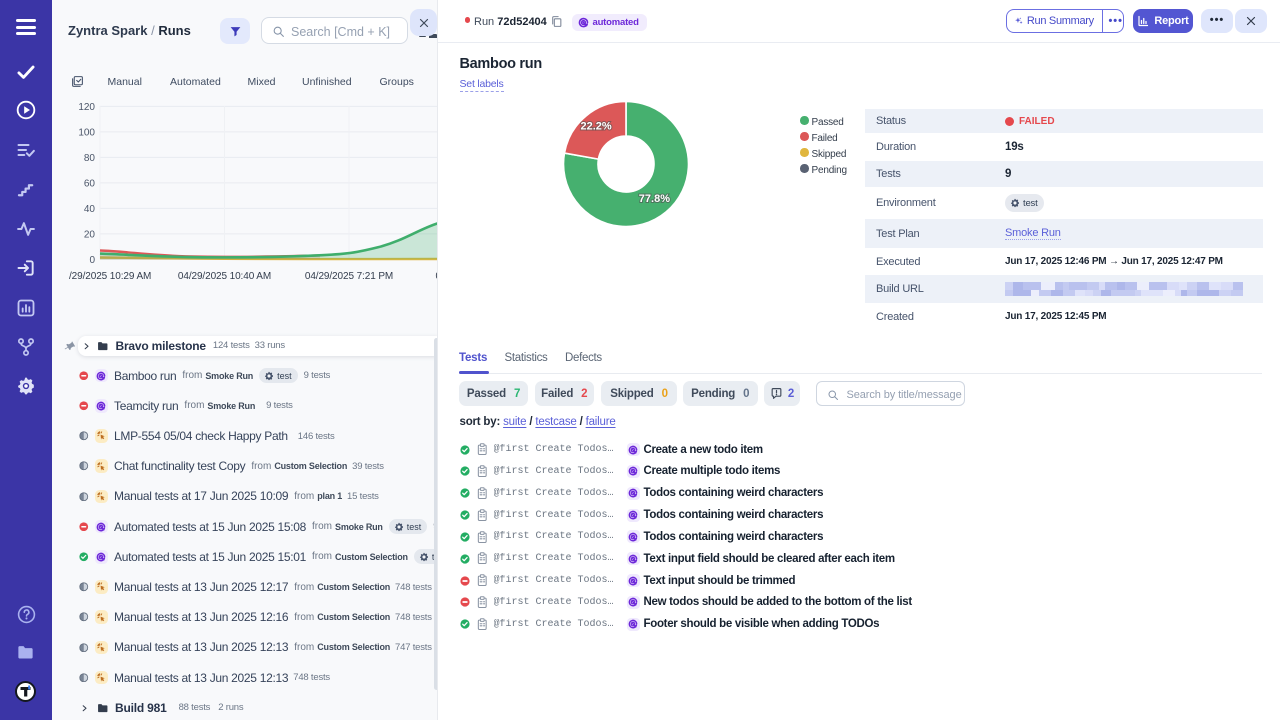  What do you see at coordinates (90, 235) in the screenshot?
I see `svg-text: 20` at bounding box center [90, 235].